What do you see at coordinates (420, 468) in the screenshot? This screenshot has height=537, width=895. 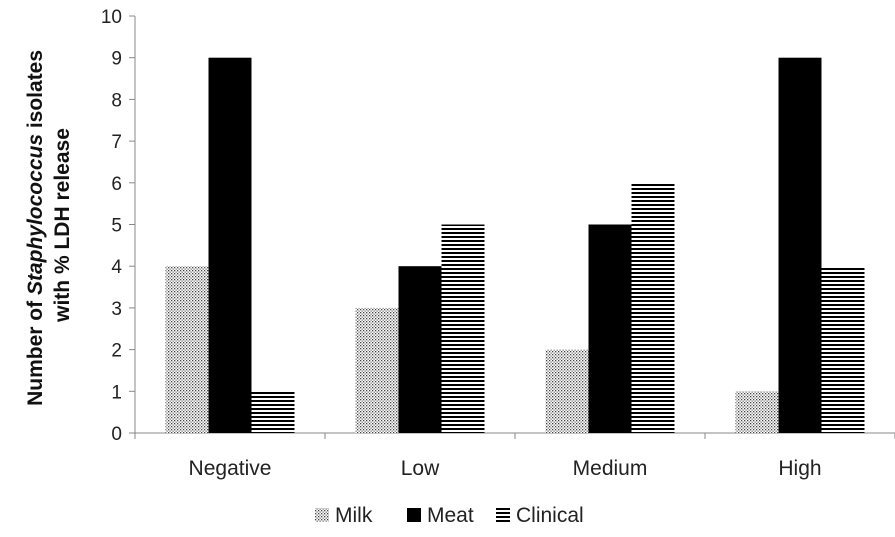 I see `x-category-label: Low` at bounding box center [420, 468].